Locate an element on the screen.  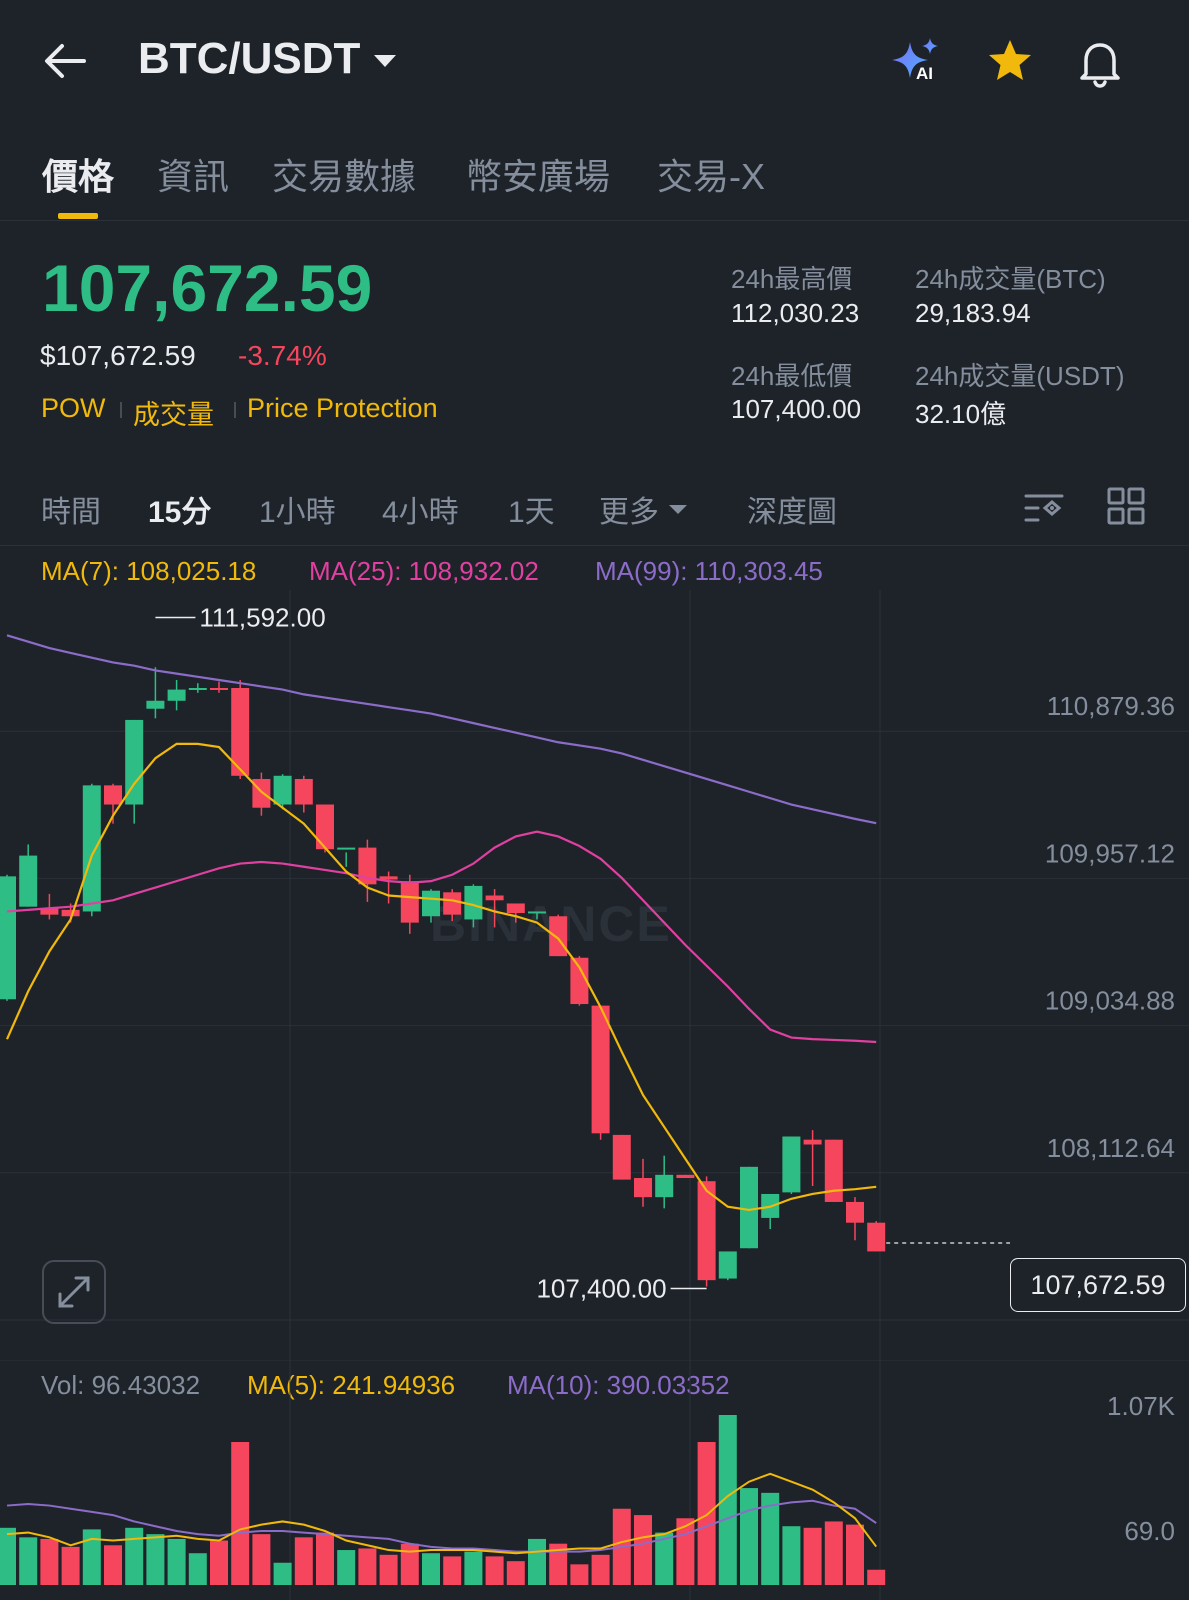
stat-low-value: 107,400.00 is located at coordinates (796, 409).